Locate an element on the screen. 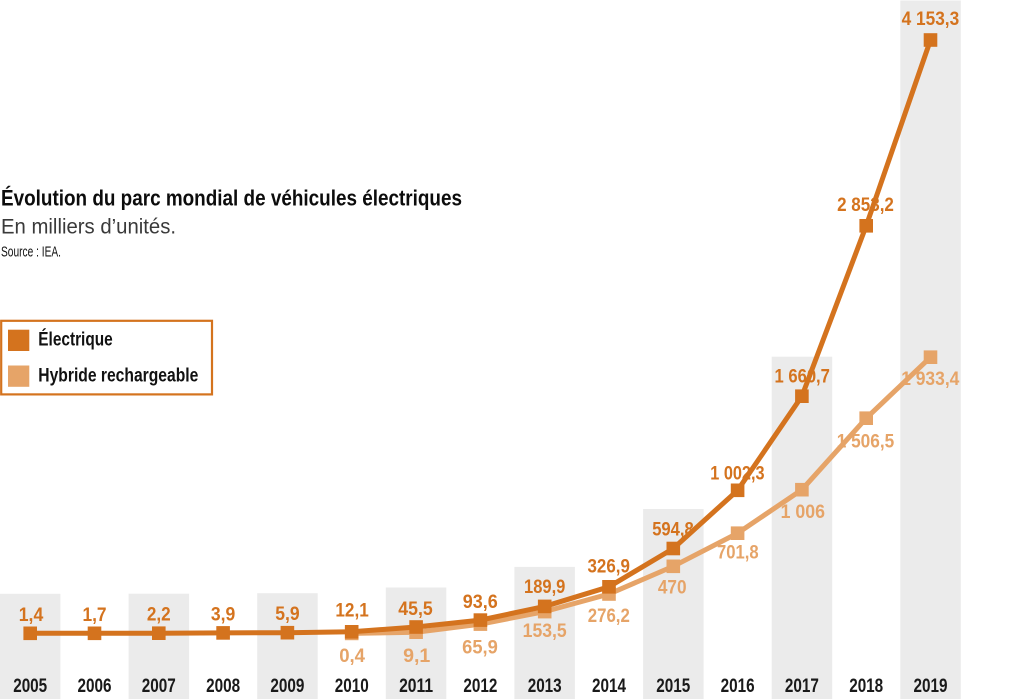  svg-text: 326,9 is located at coordinates (609, 567).